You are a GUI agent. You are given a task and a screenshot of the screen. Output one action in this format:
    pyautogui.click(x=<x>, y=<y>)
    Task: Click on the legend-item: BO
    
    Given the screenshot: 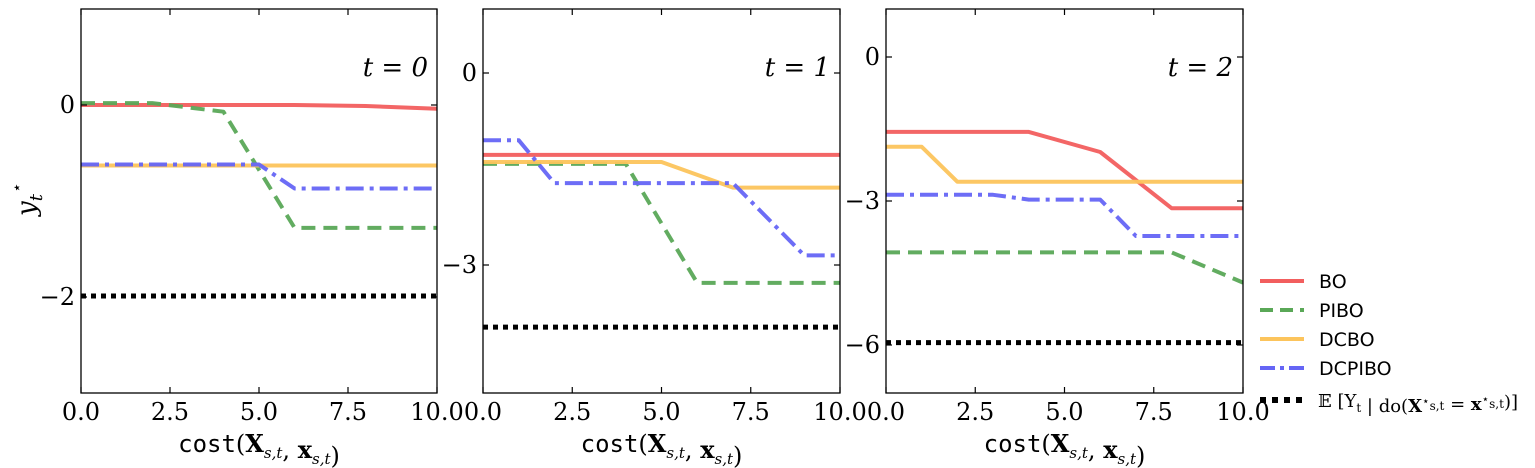 What is the action you would take?
    pyautogui.click(x=1303, y=282)
    